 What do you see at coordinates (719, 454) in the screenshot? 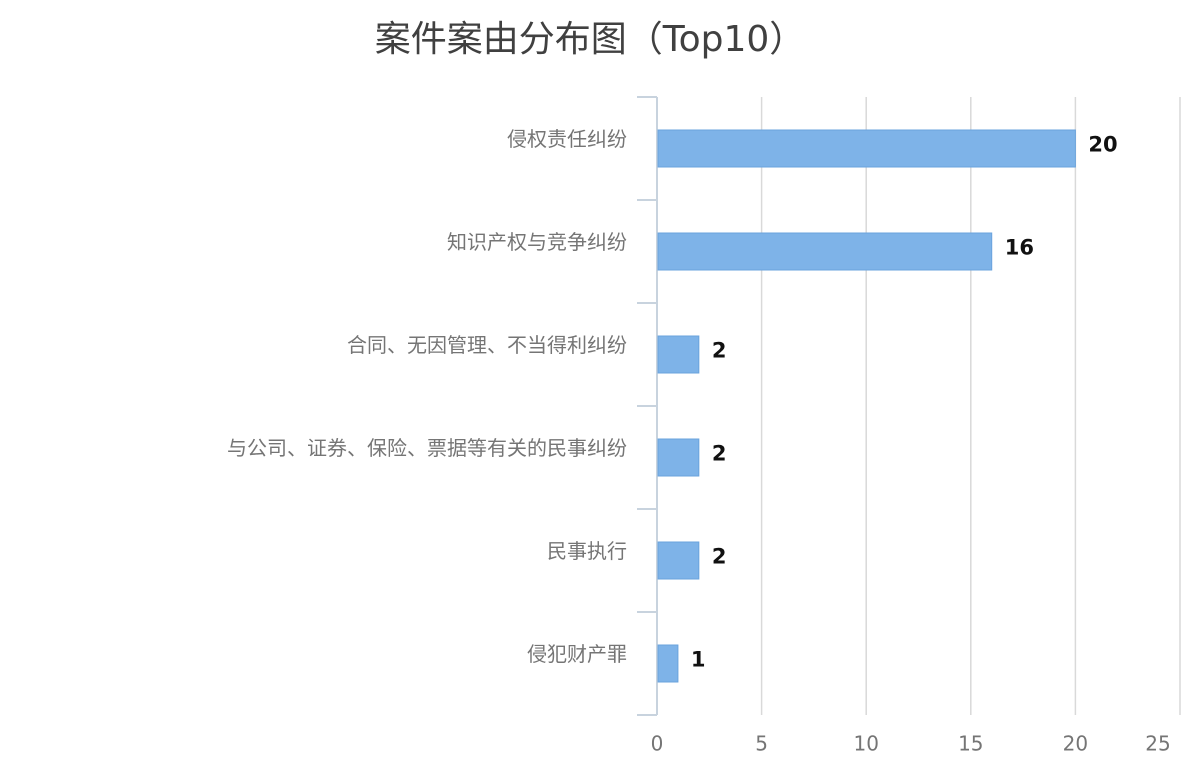
I see `data-label-3: 2` at bounding box center [719, 454].